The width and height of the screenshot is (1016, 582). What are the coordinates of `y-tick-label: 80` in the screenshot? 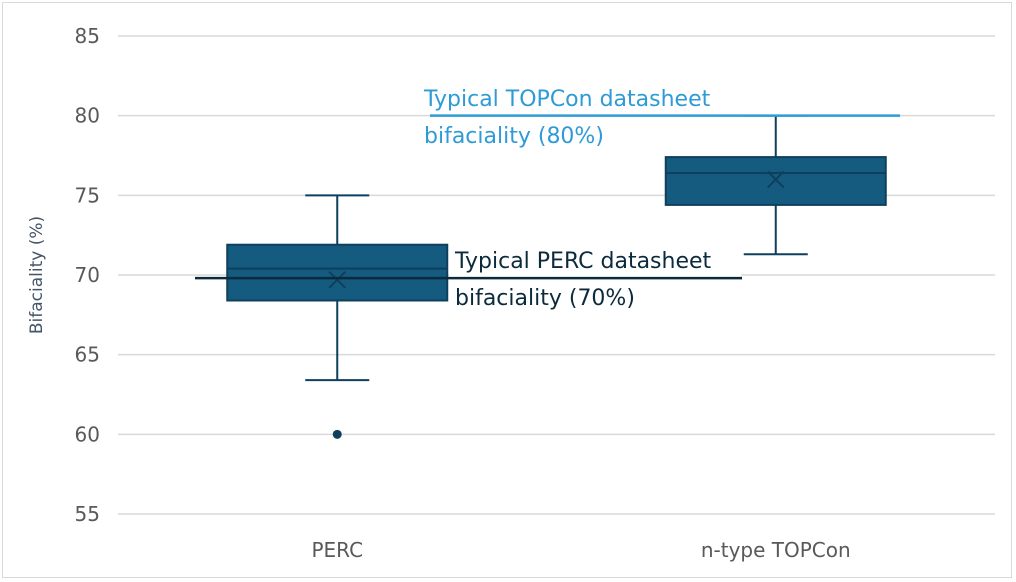 It's located at (87, 116).